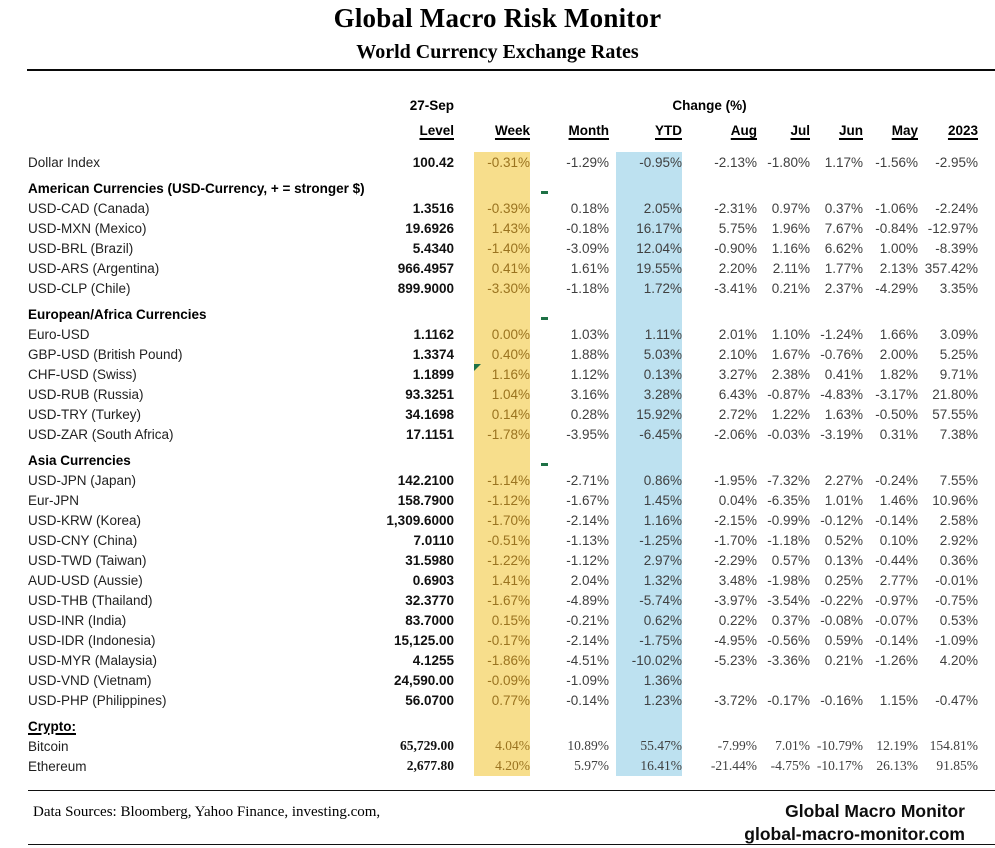 The image size is (995, 848). Describe the element at coordinates (737, 334) in the screenshot. I see `cell-aug: 2.01%` at that location.